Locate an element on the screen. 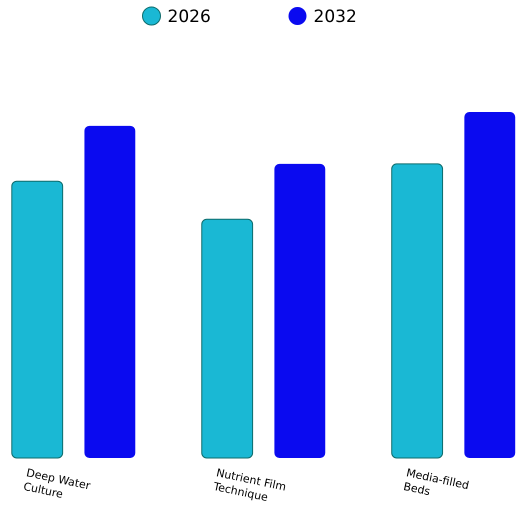  legend-label: 2032 is located at coordinates (335, 17).